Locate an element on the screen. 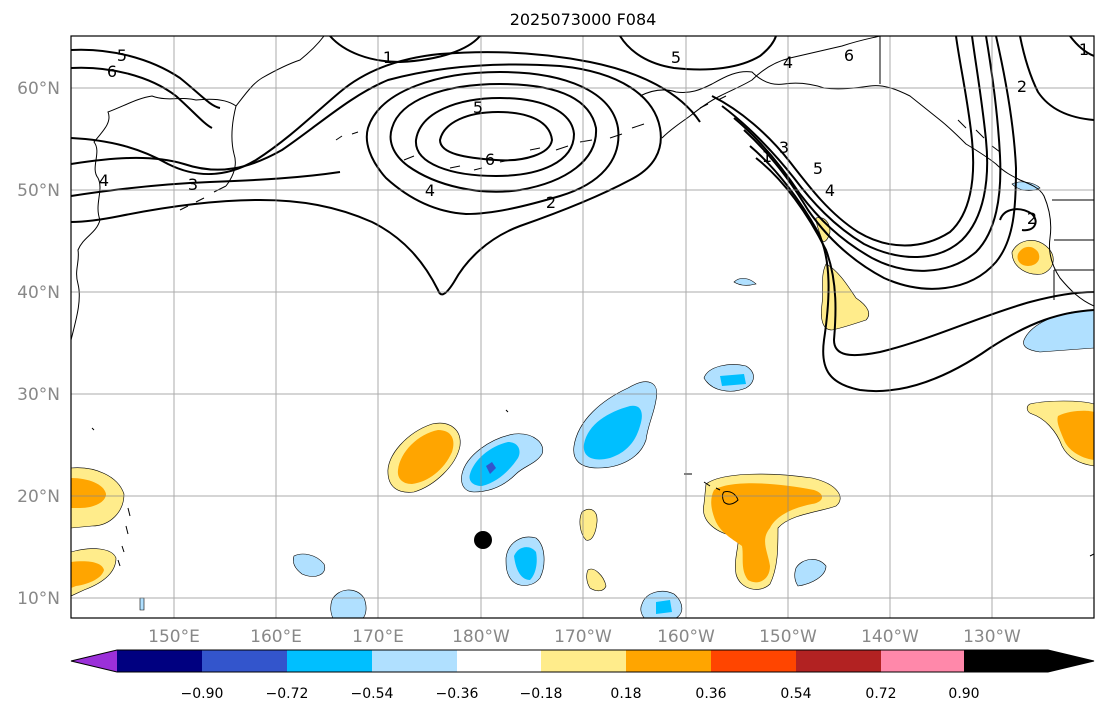 Image resolution: width=1105 pixels, height=712 pixels. lat-tick-label: 60°N is located at coordinates (38, 89).